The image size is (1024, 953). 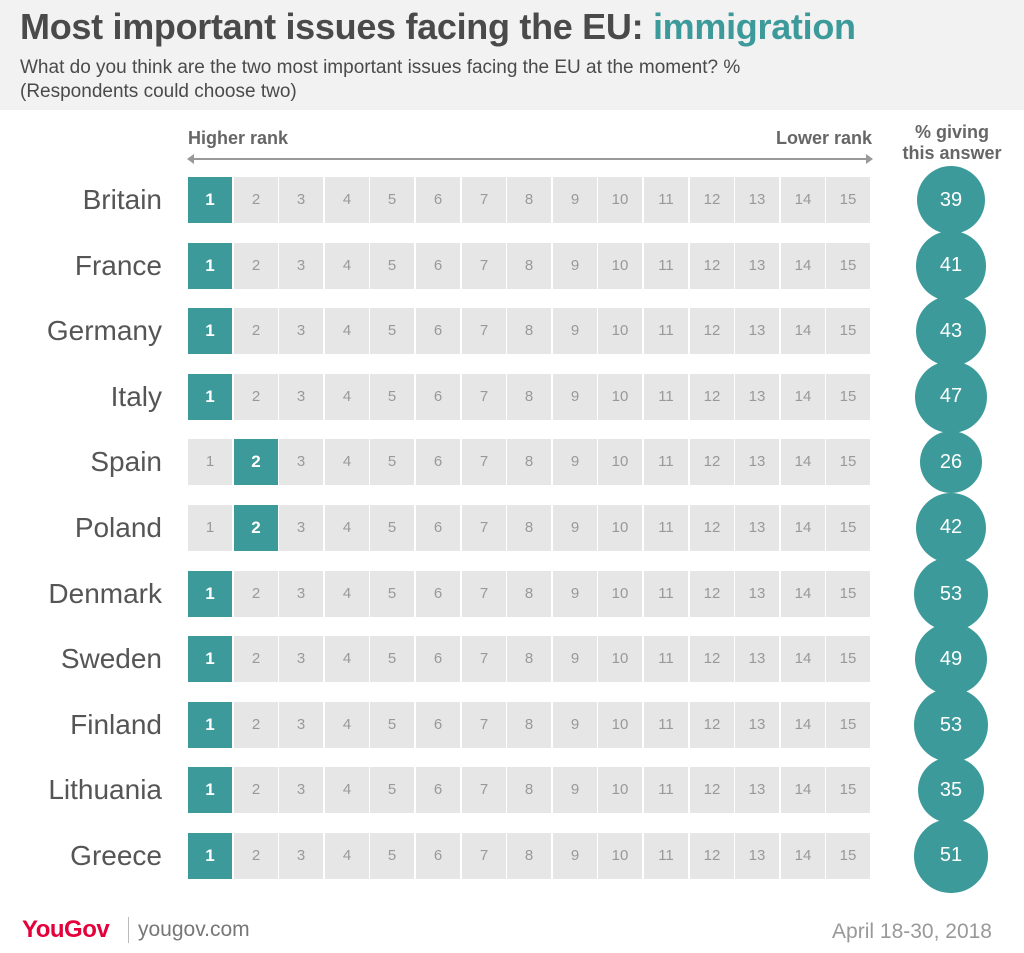 I want to click on percent-header-line-1: % giving, so click(x=951, y=132).